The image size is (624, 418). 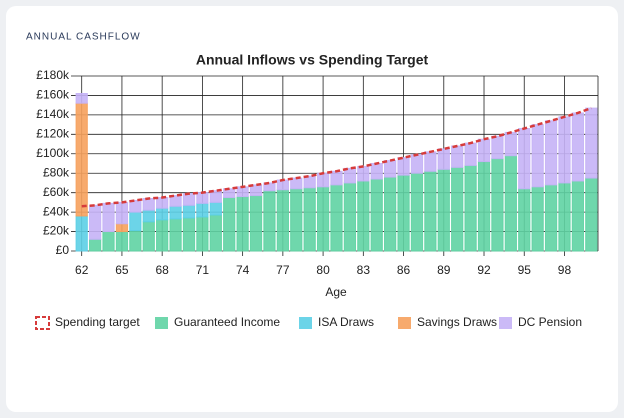 I want to click on chart-title: Annual Inflows vs Spending Target, so click(x=312, y=60).